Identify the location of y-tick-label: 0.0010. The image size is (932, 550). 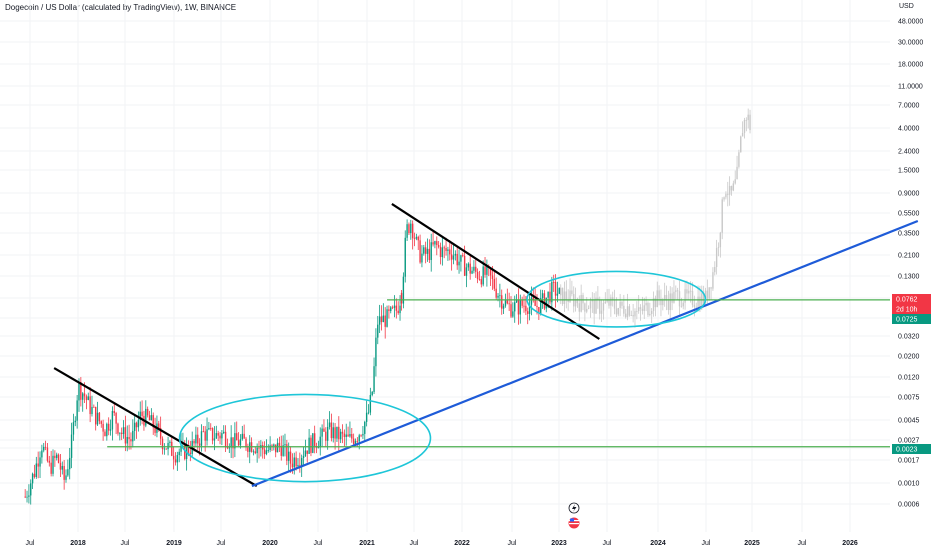
(909, 484).